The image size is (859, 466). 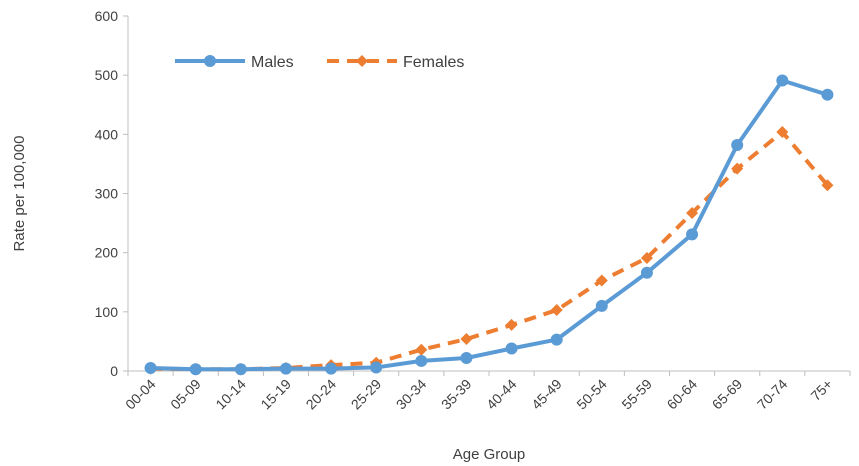 What do you see at coordinates (140, 394) in the screenshot?
I see `x-tick-label: 00-04` at bounding box center [140, 394].